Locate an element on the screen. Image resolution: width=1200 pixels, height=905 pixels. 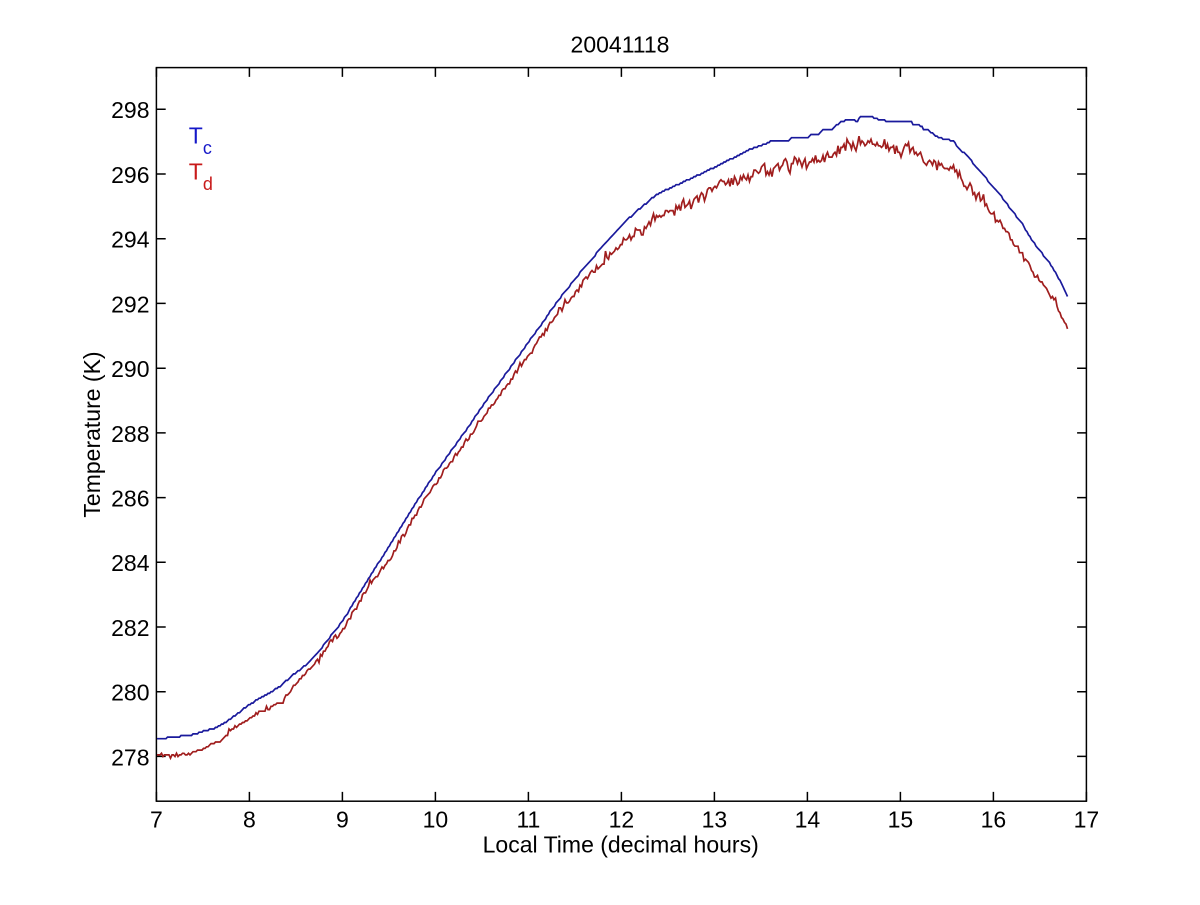
svg-text: 10 is located at coordinates (436, 820).